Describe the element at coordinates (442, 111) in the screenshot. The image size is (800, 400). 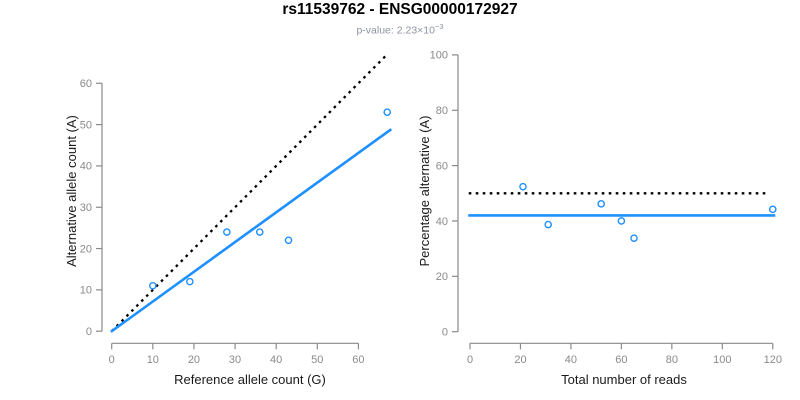
I see `y-tick-label: 80` at that location.